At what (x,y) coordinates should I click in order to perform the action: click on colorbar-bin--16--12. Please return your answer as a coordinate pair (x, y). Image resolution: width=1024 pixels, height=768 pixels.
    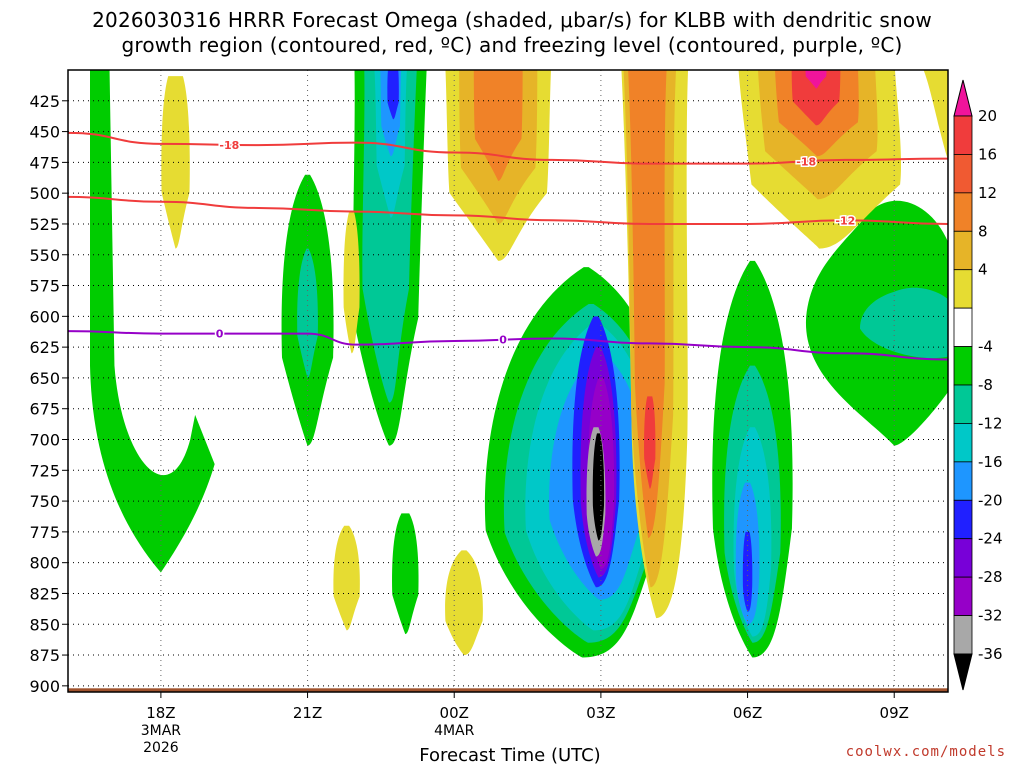
    Looking at the image, I should click on (963, 443).